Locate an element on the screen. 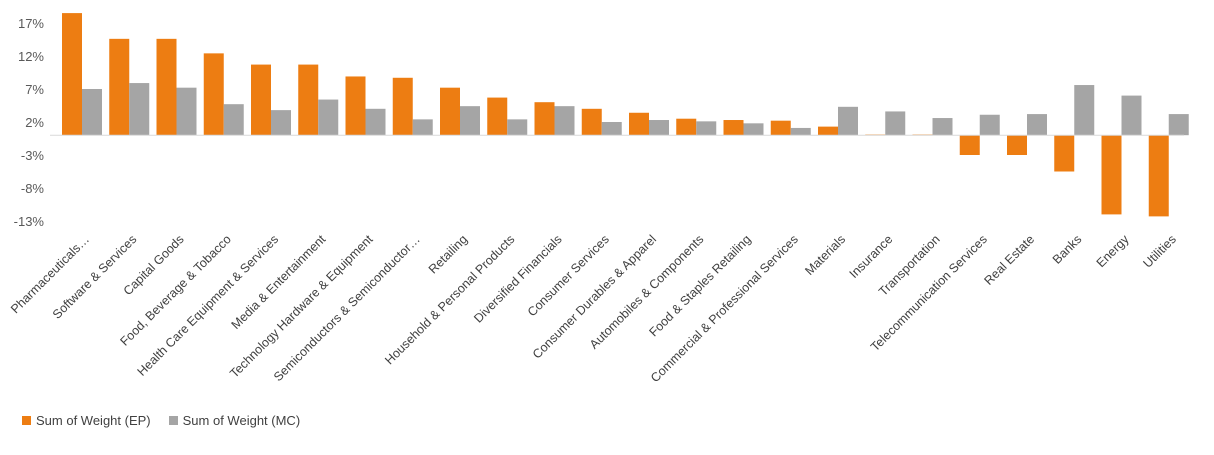  category-label: Consumer Services is located at coordinates (568, 275).